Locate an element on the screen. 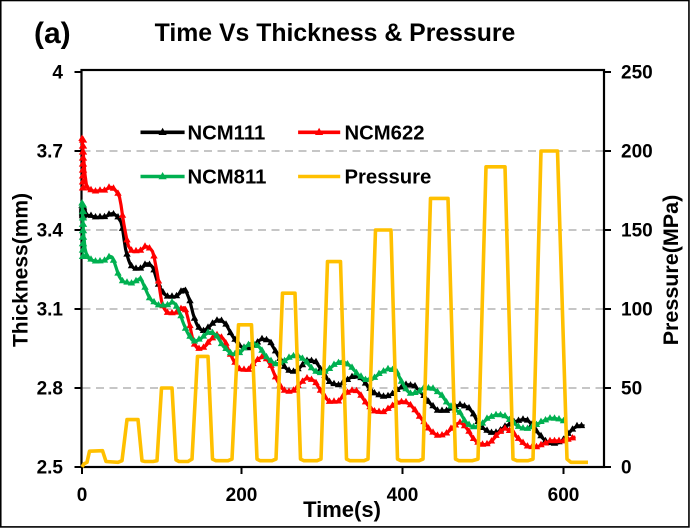 Image resolution: width=690 pixels, height=528 pixels. svg-text: 4 is located at coordinates (57, 73).